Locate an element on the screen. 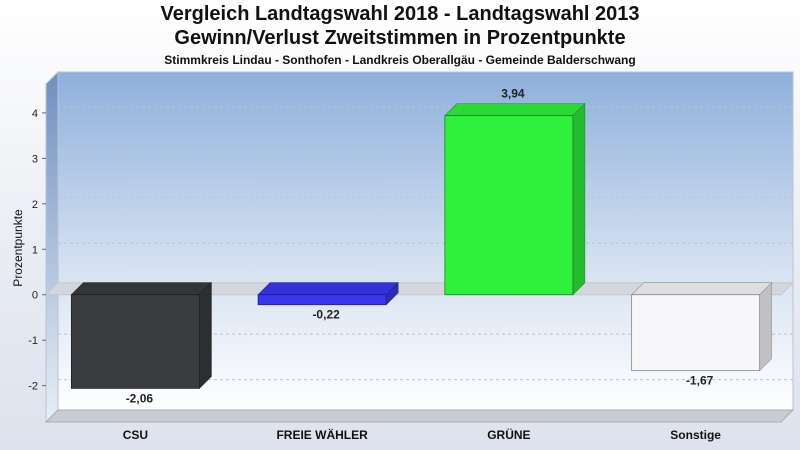 The height and width of the screenshot is (450, 800). y-tick-label: 1 is located at coordinates (35, 250).